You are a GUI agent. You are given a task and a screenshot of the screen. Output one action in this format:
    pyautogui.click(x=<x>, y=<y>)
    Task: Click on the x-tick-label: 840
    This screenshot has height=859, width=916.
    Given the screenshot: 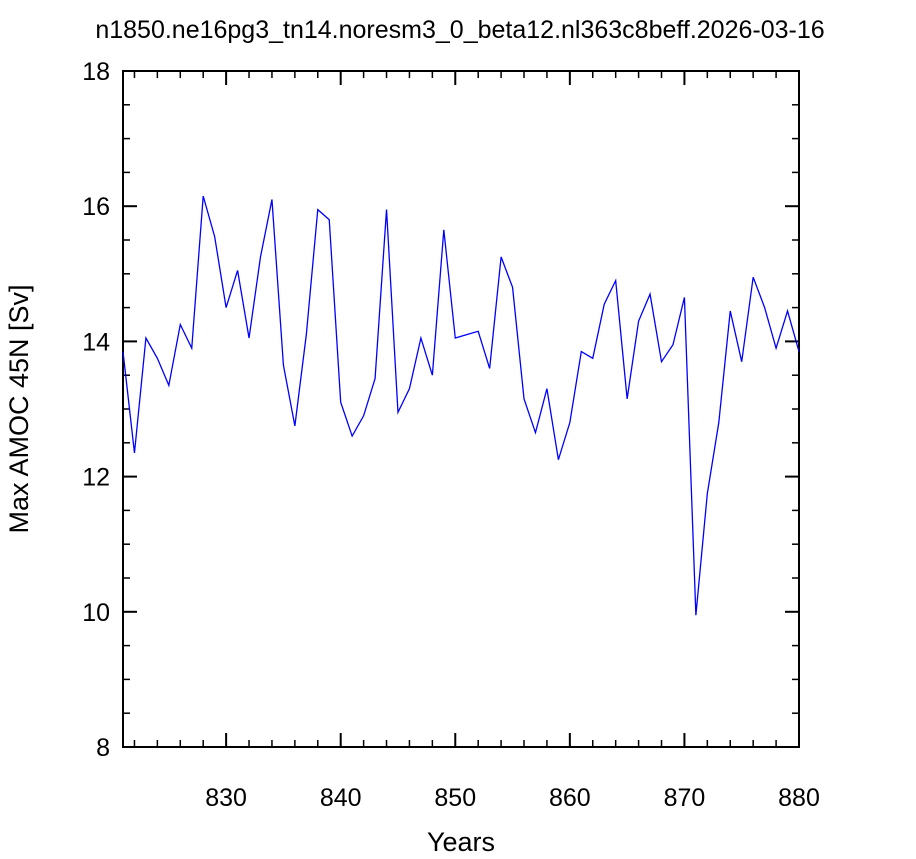 What is the action you would take?
    pyautogui.click(x=341, y=798)
    